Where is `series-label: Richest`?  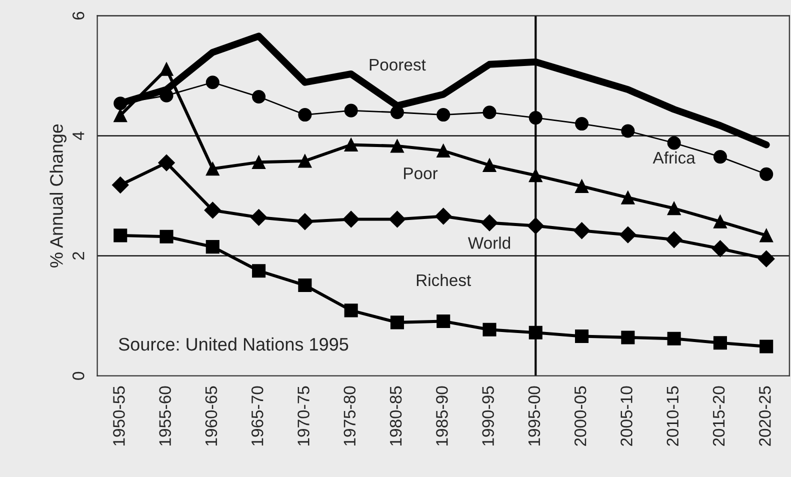
series-label: Richest is located at coordinates (444, 280).